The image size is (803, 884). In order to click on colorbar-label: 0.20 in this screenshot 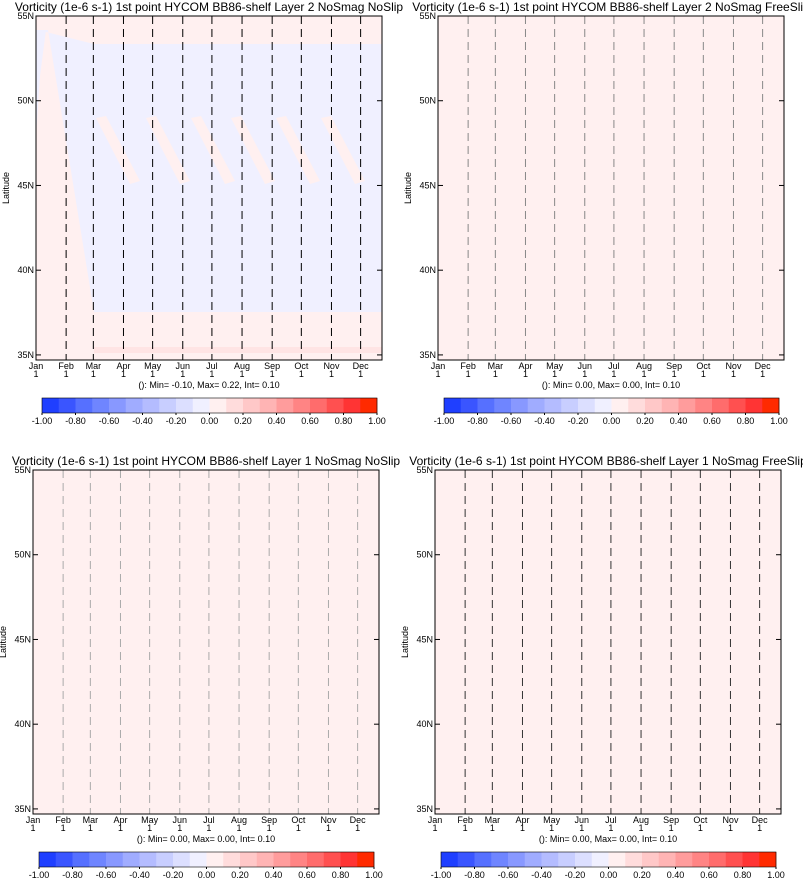, I will do `click(240, 875)`.